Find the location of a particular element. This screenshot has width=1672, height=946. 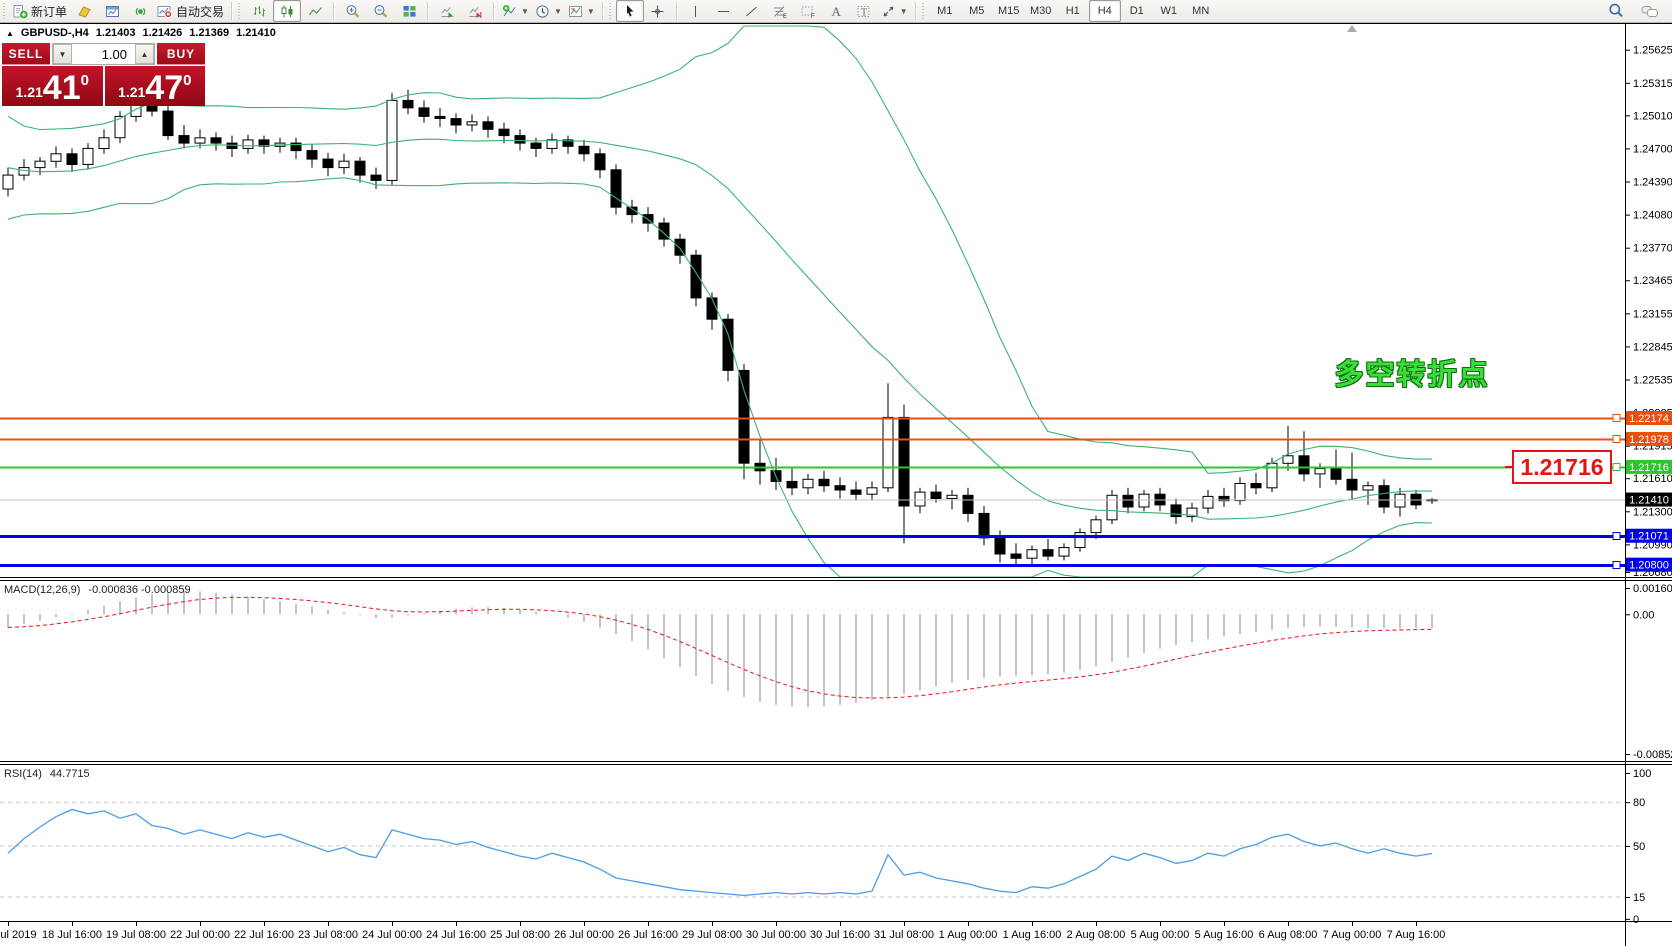

signal-icon is located at coordinates (140, 11).